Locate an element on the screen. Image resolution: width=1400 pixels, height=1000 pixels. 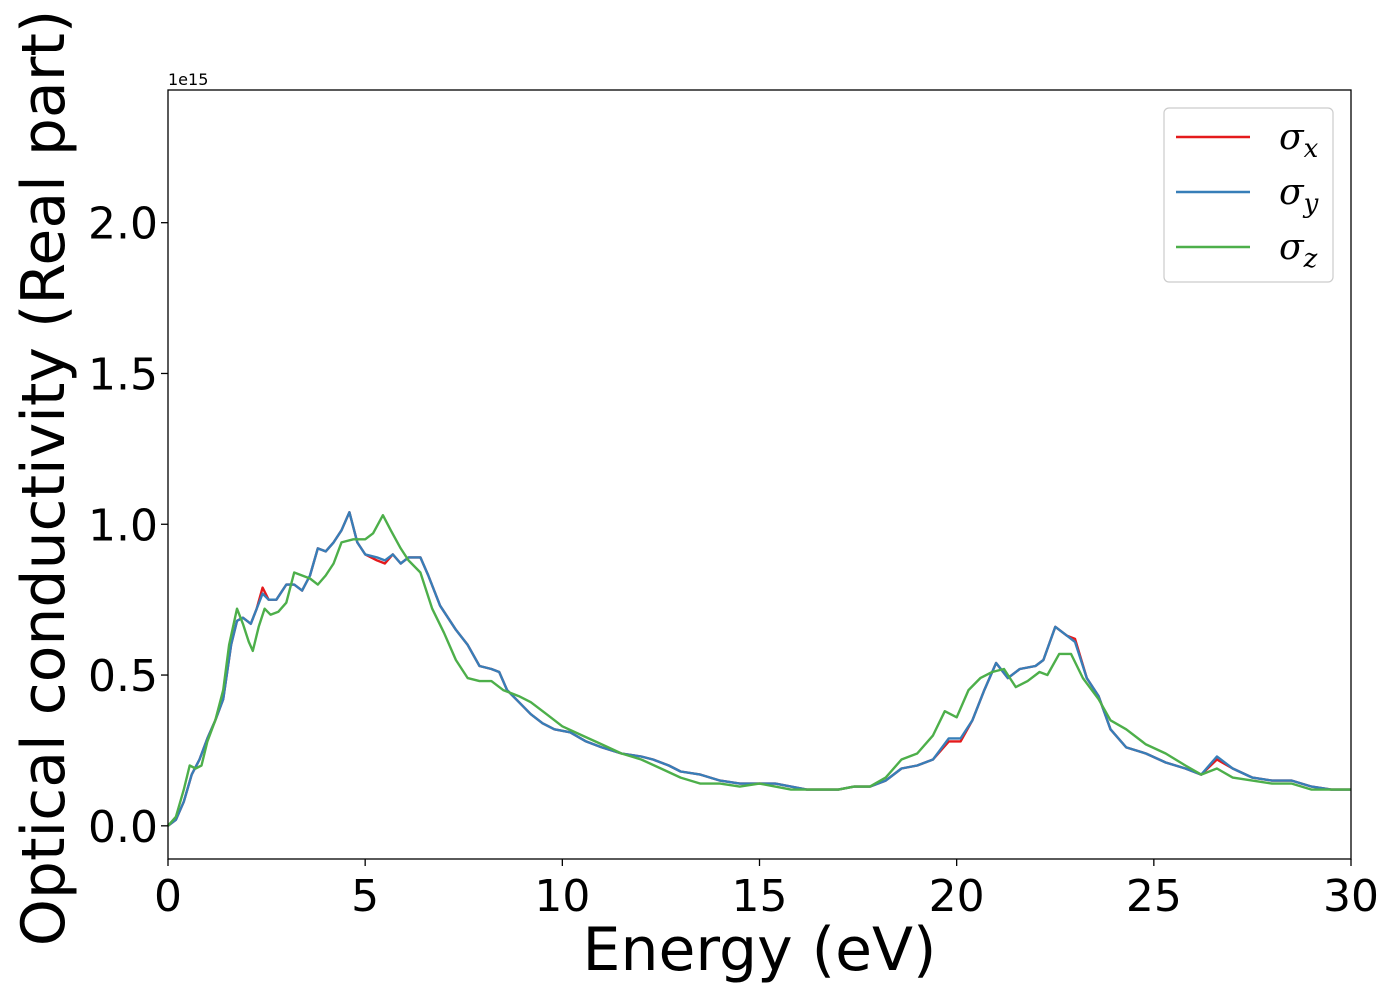
x-tick-label: 25 is located at coordinates (1154, 896).